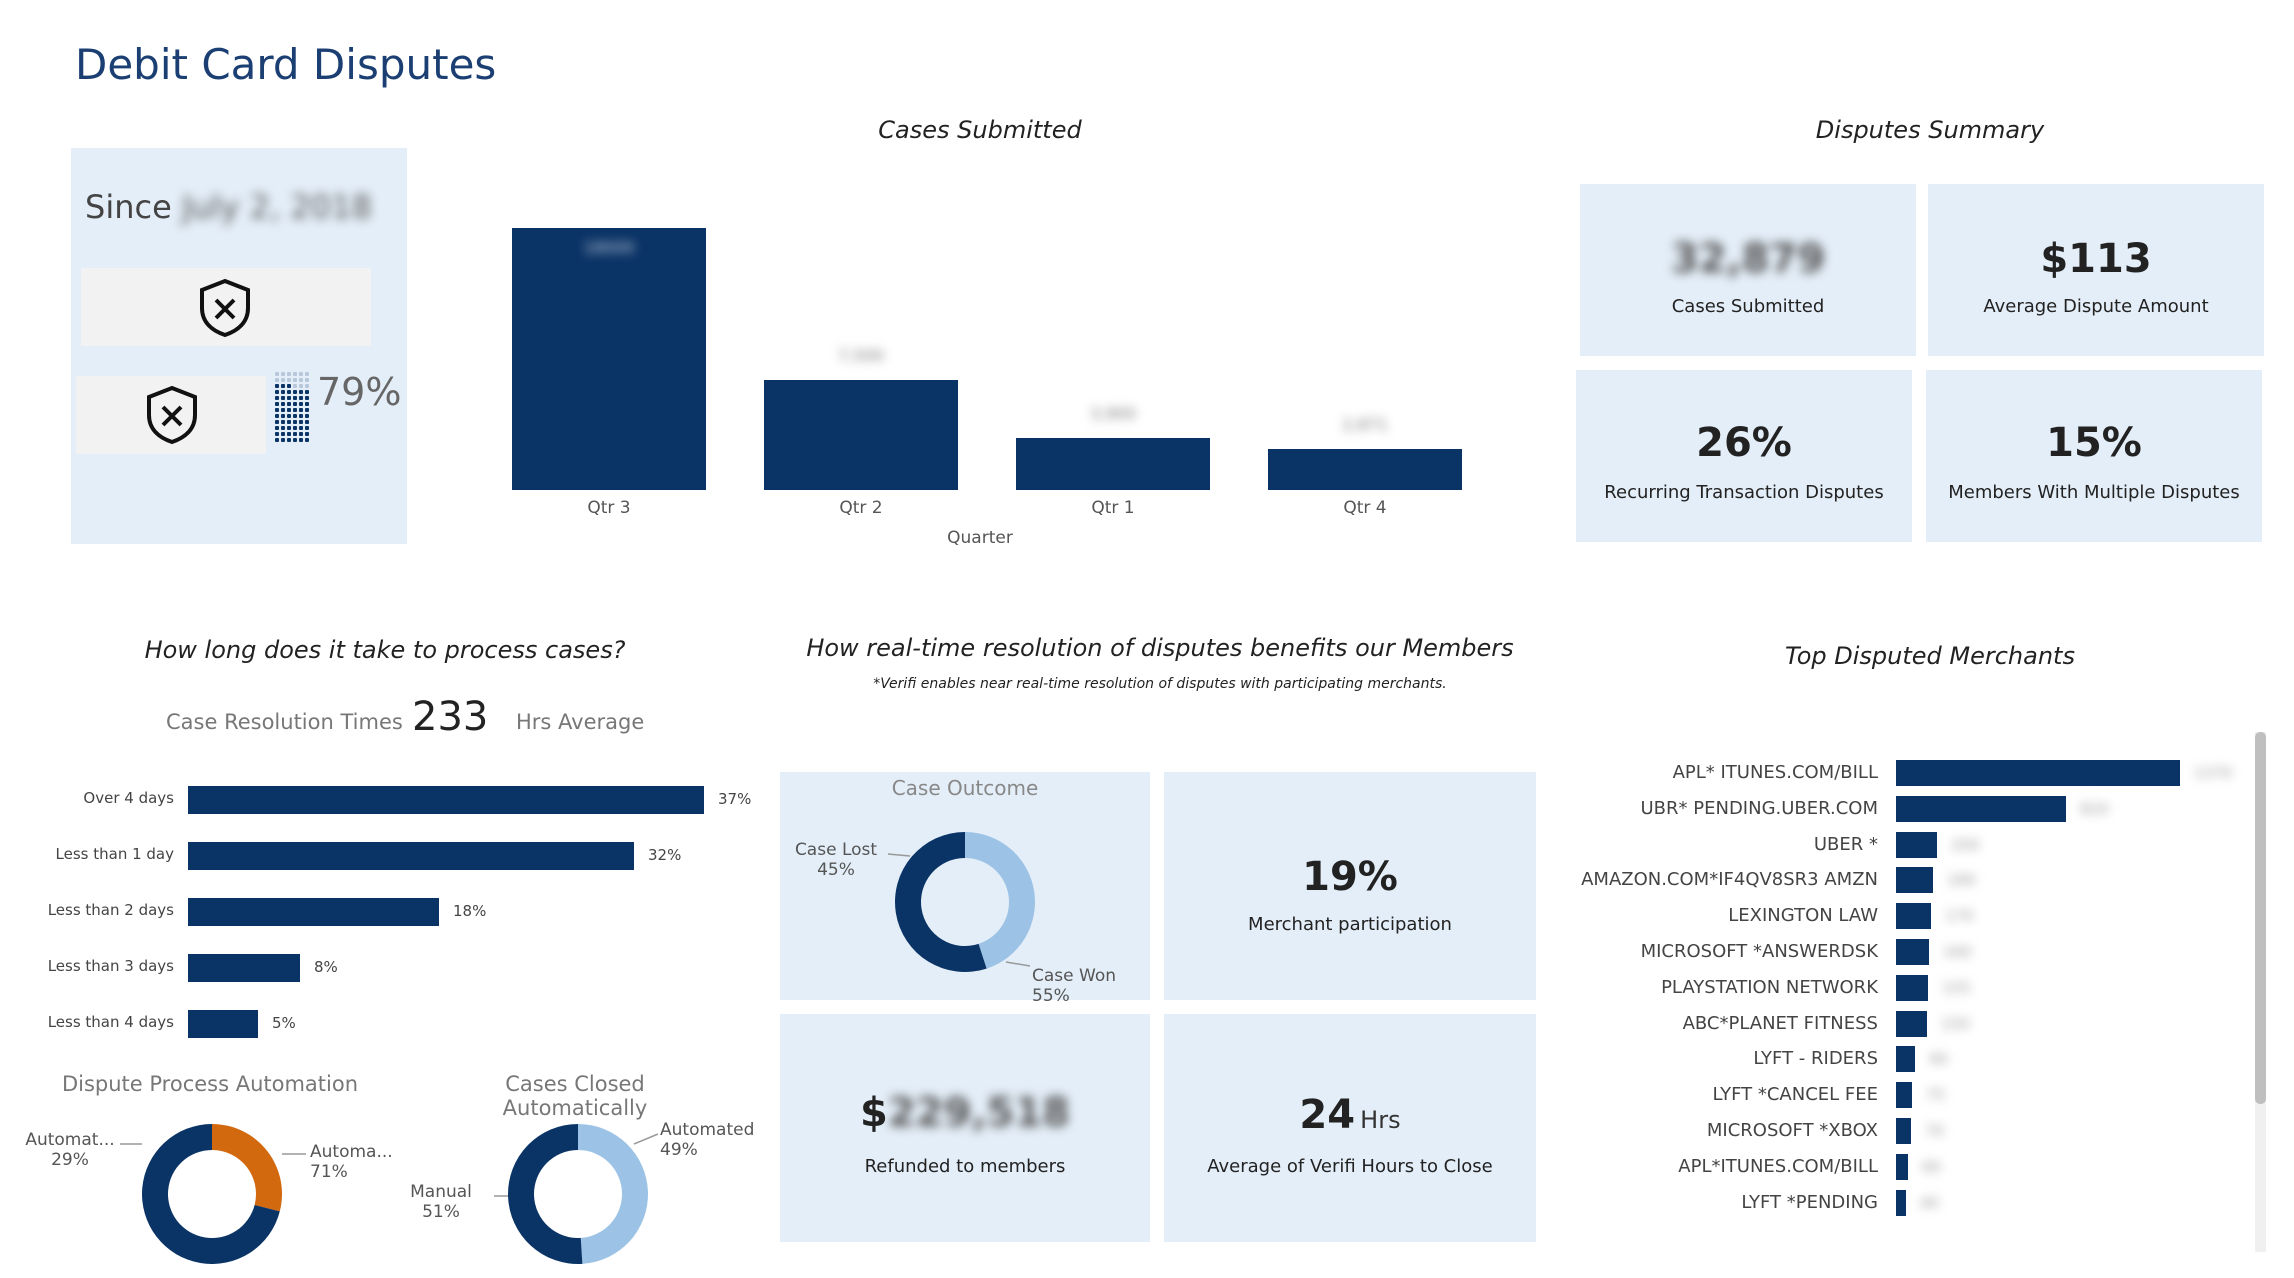 The width and height of the screenshot is (2294, 1278). Describe the element at coordinates (1935, 1131) in the screenshot. I see `merchant-value-label: 70` at that location.